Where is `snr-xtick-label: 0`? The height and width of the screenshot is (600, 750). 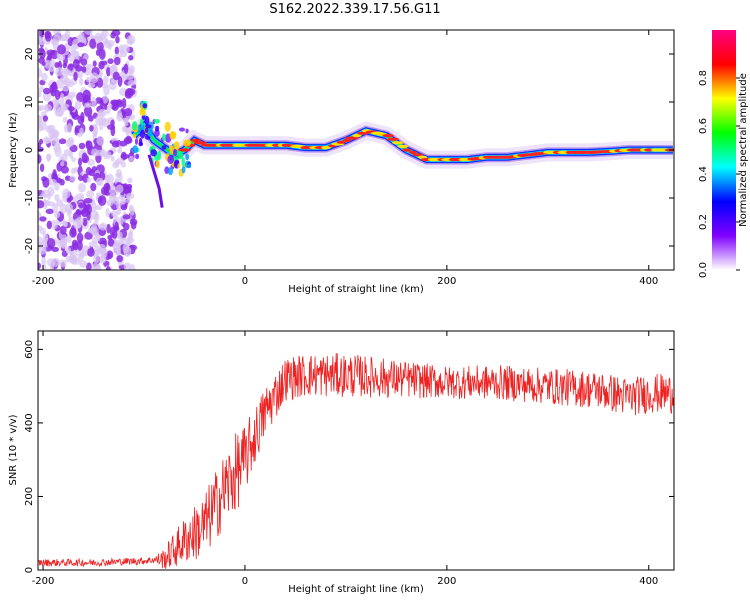 snr-xtick-label: 0 is located at coordinates (245, 581).